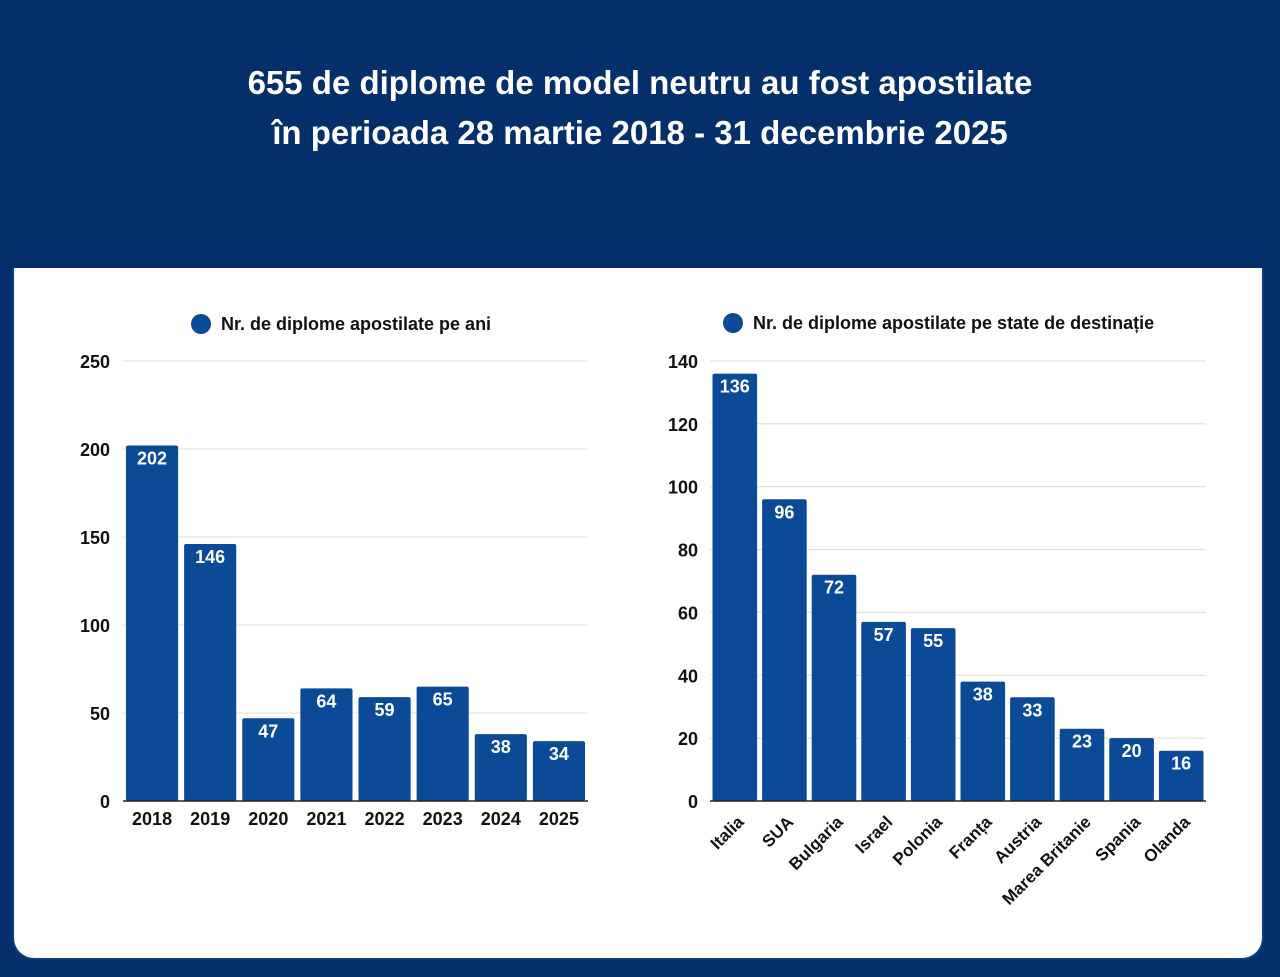  What do you see at coordinates (1118, 838) in the screenshot?
I see `destinations-xtick-label: Spania` at bounding box center [1118, 838].